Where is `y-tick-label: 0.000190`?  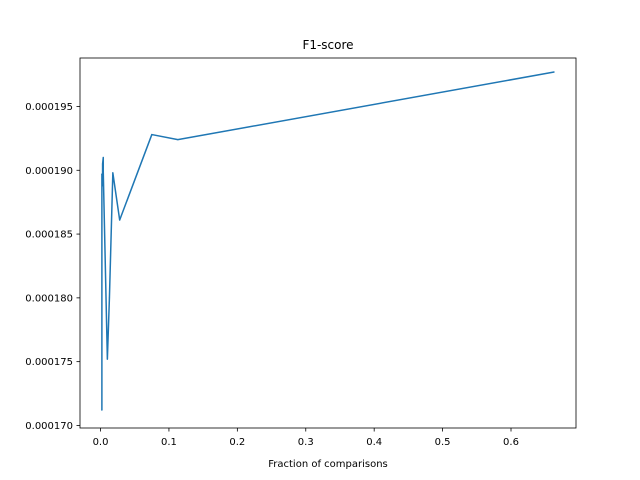
y-tick-label: 0.000190 is located at coordinates (49, 171).